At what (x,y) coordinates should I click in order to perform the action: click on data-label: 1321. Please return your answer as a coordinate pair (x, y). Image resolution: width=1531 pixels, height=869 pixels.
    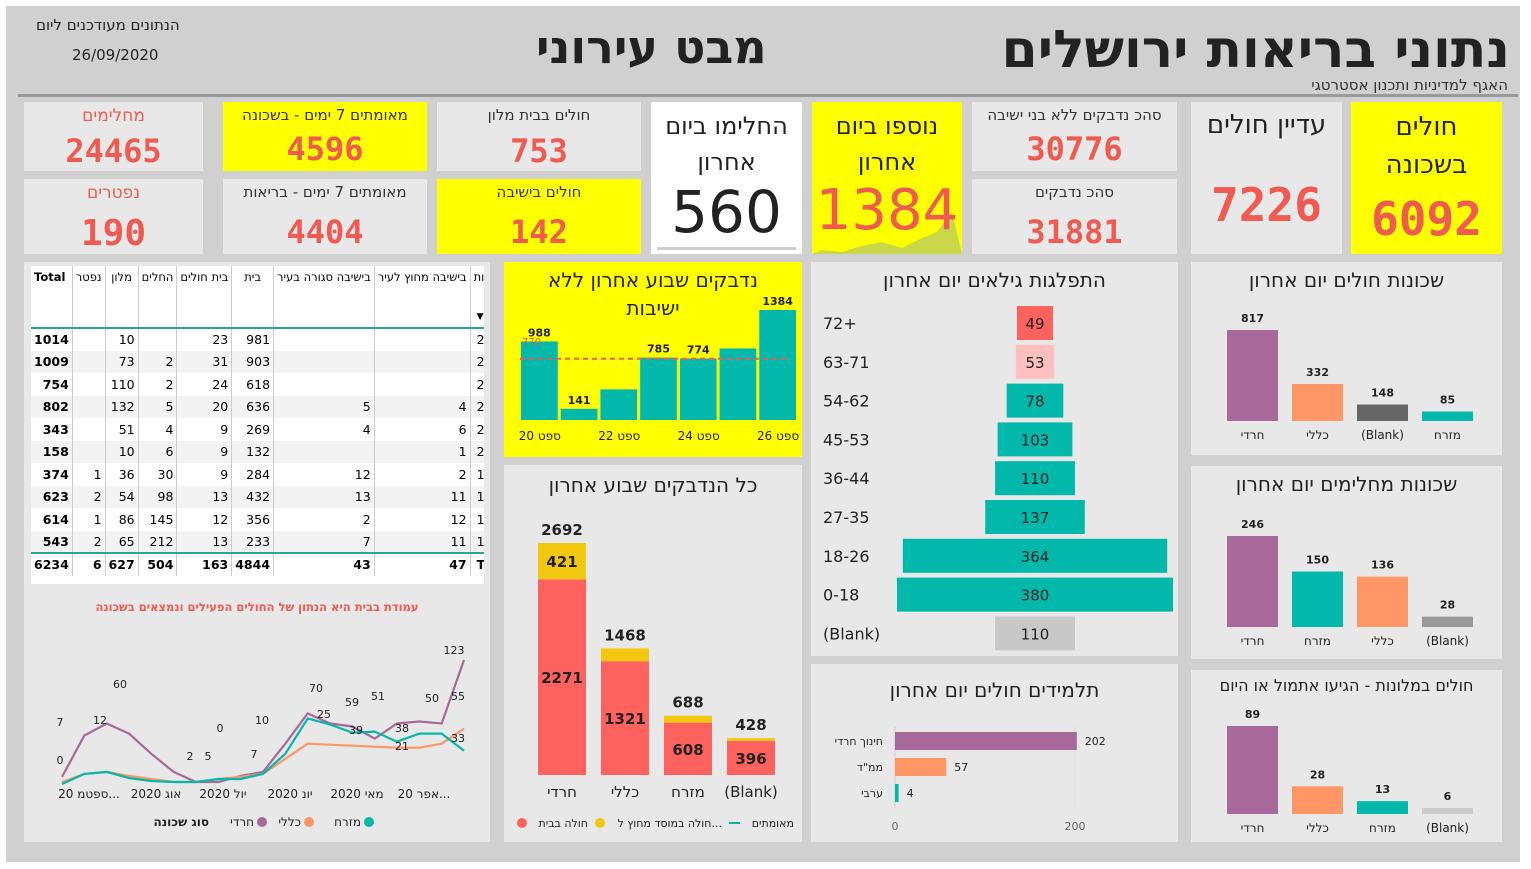
    Looking at the image, I should click on (625, 719).